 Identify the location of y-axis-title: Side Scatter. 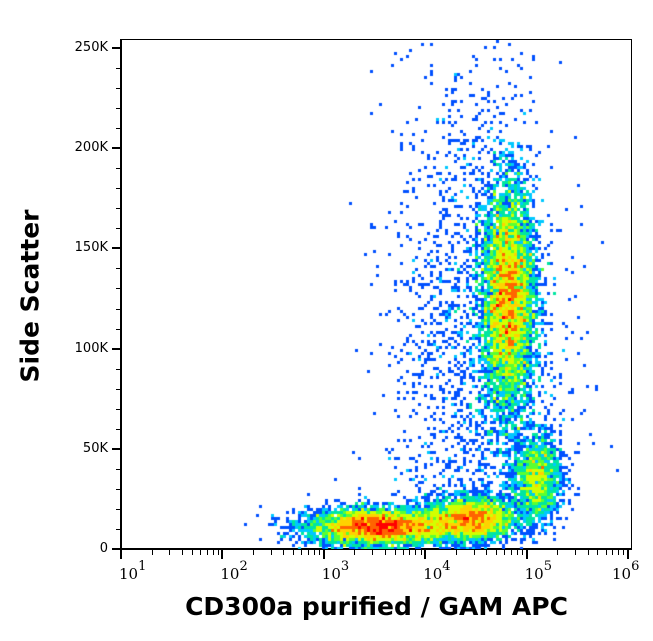
(30, 296).